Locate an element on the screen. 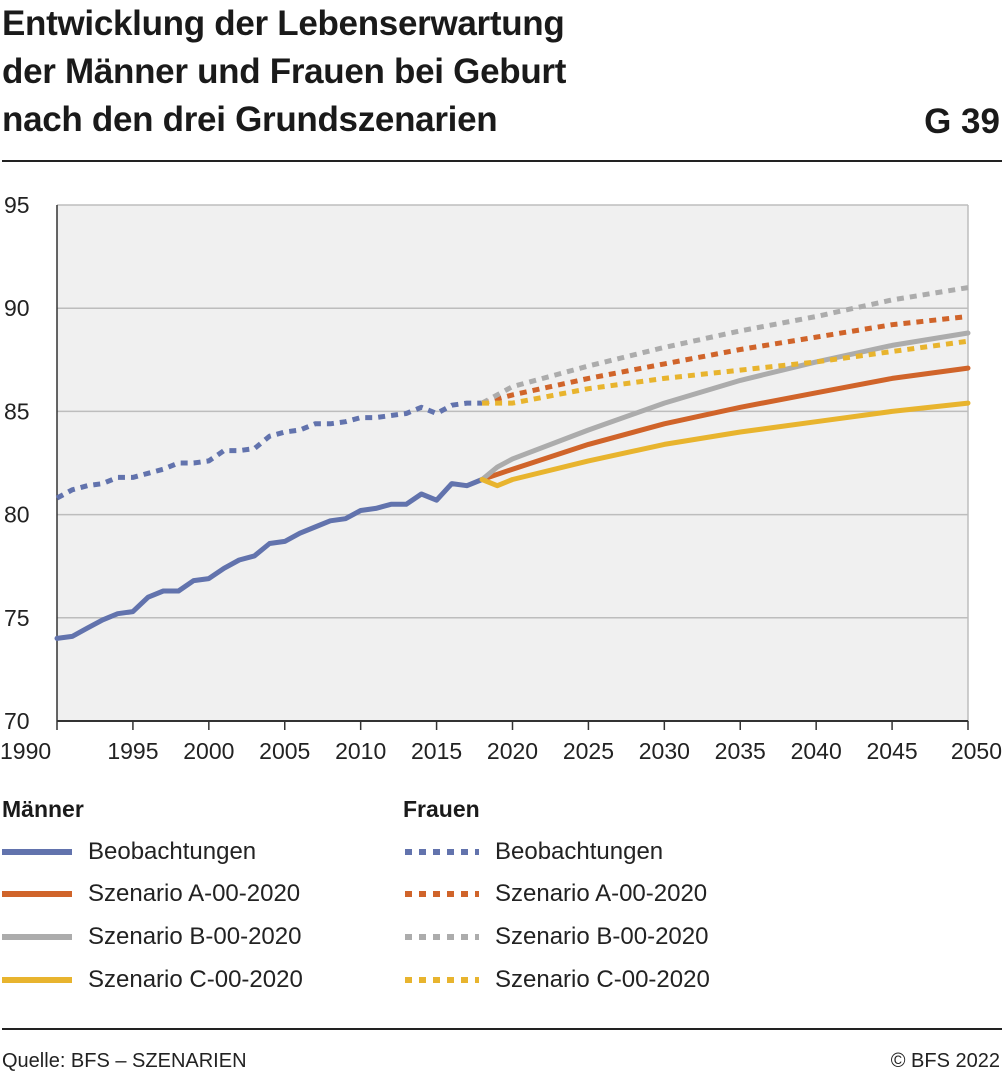  x-tick-label: 2000 is located at coordinates (208, 751).